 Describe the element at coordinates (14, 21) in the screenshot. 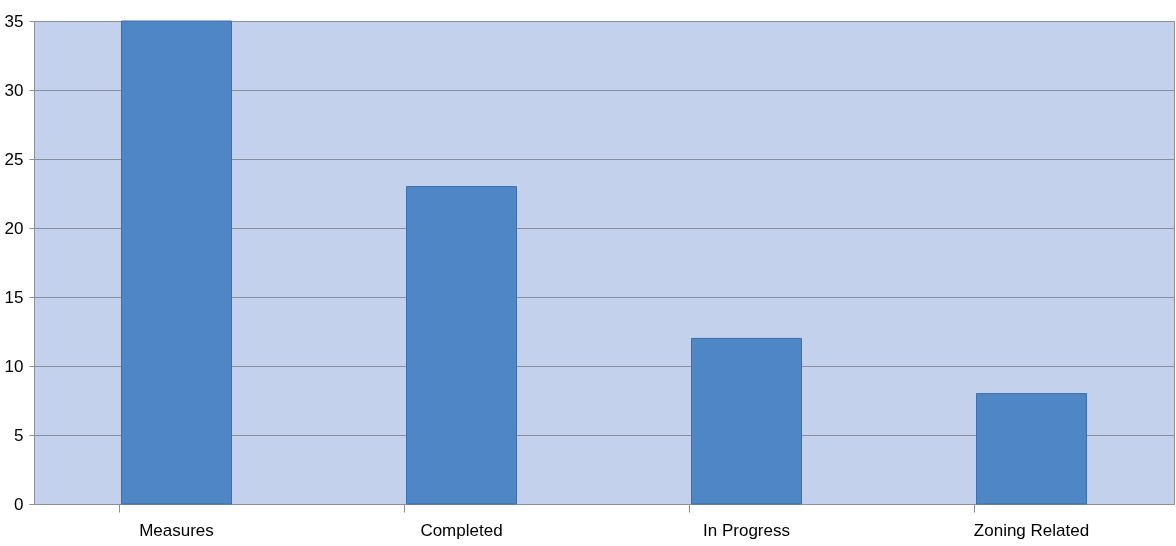

I see `y-tick-label: 35` at that location.